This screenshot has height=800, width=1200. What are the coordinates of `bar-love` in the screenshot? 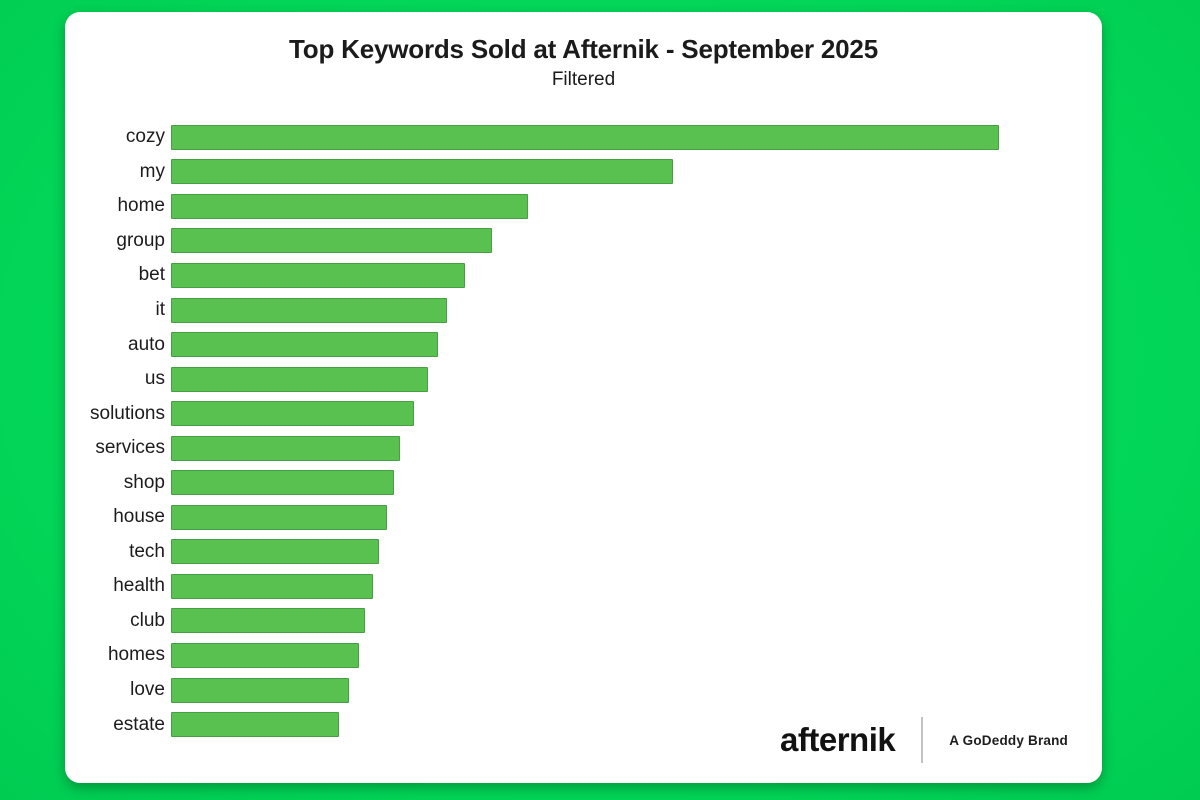 It's located at (260, 690).